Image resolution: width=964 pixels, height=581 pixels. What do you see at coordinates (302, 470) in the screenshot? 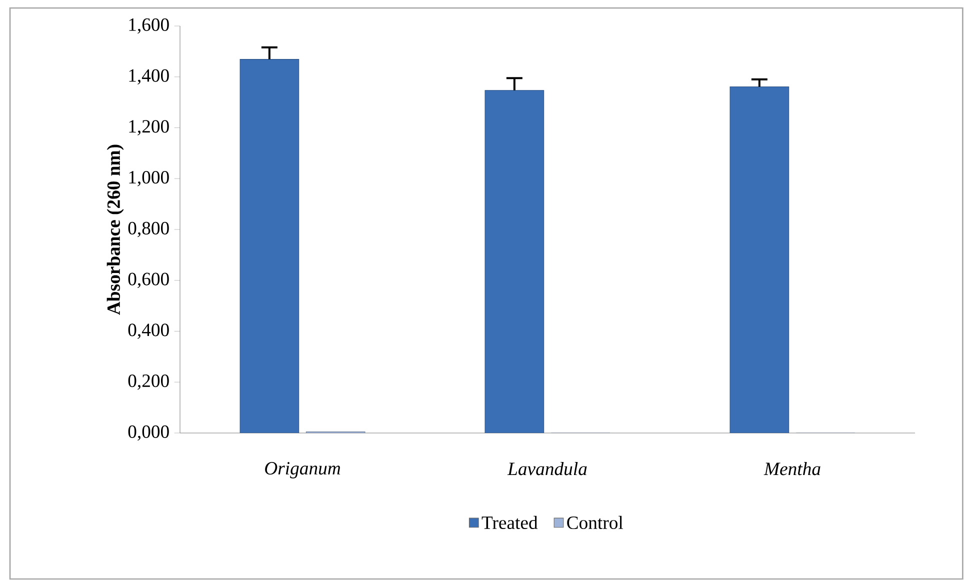
I see `x-tick-label: Origanum` at bounding box center [302, 470].